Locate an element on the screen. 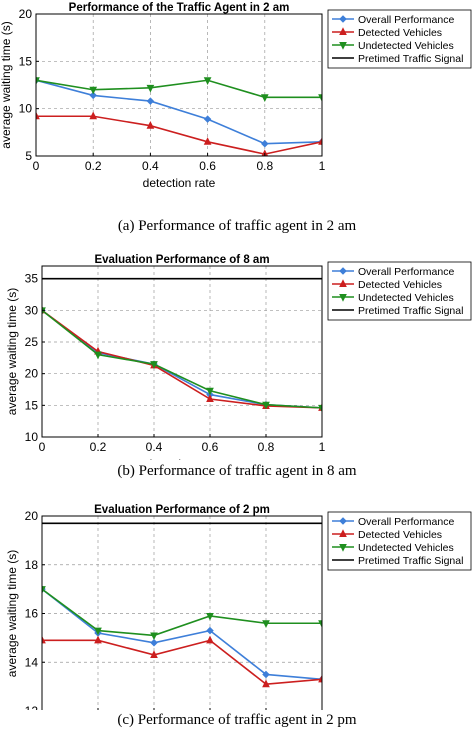  y-tick-label-2pm: 18 is located at coordinates (32, 565).